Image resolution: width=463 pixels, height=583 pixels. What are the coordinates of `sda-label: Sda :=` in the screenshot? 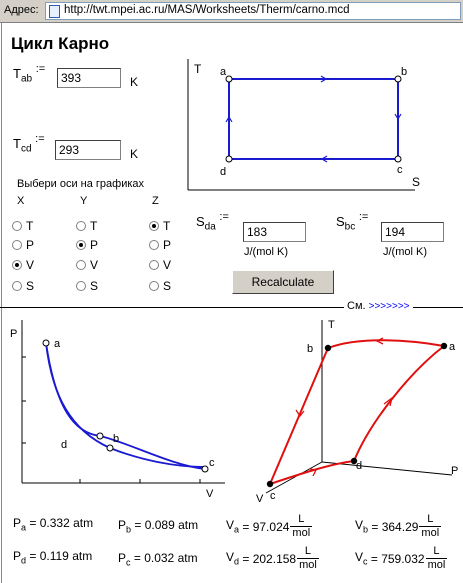 It's located at (212, 222).